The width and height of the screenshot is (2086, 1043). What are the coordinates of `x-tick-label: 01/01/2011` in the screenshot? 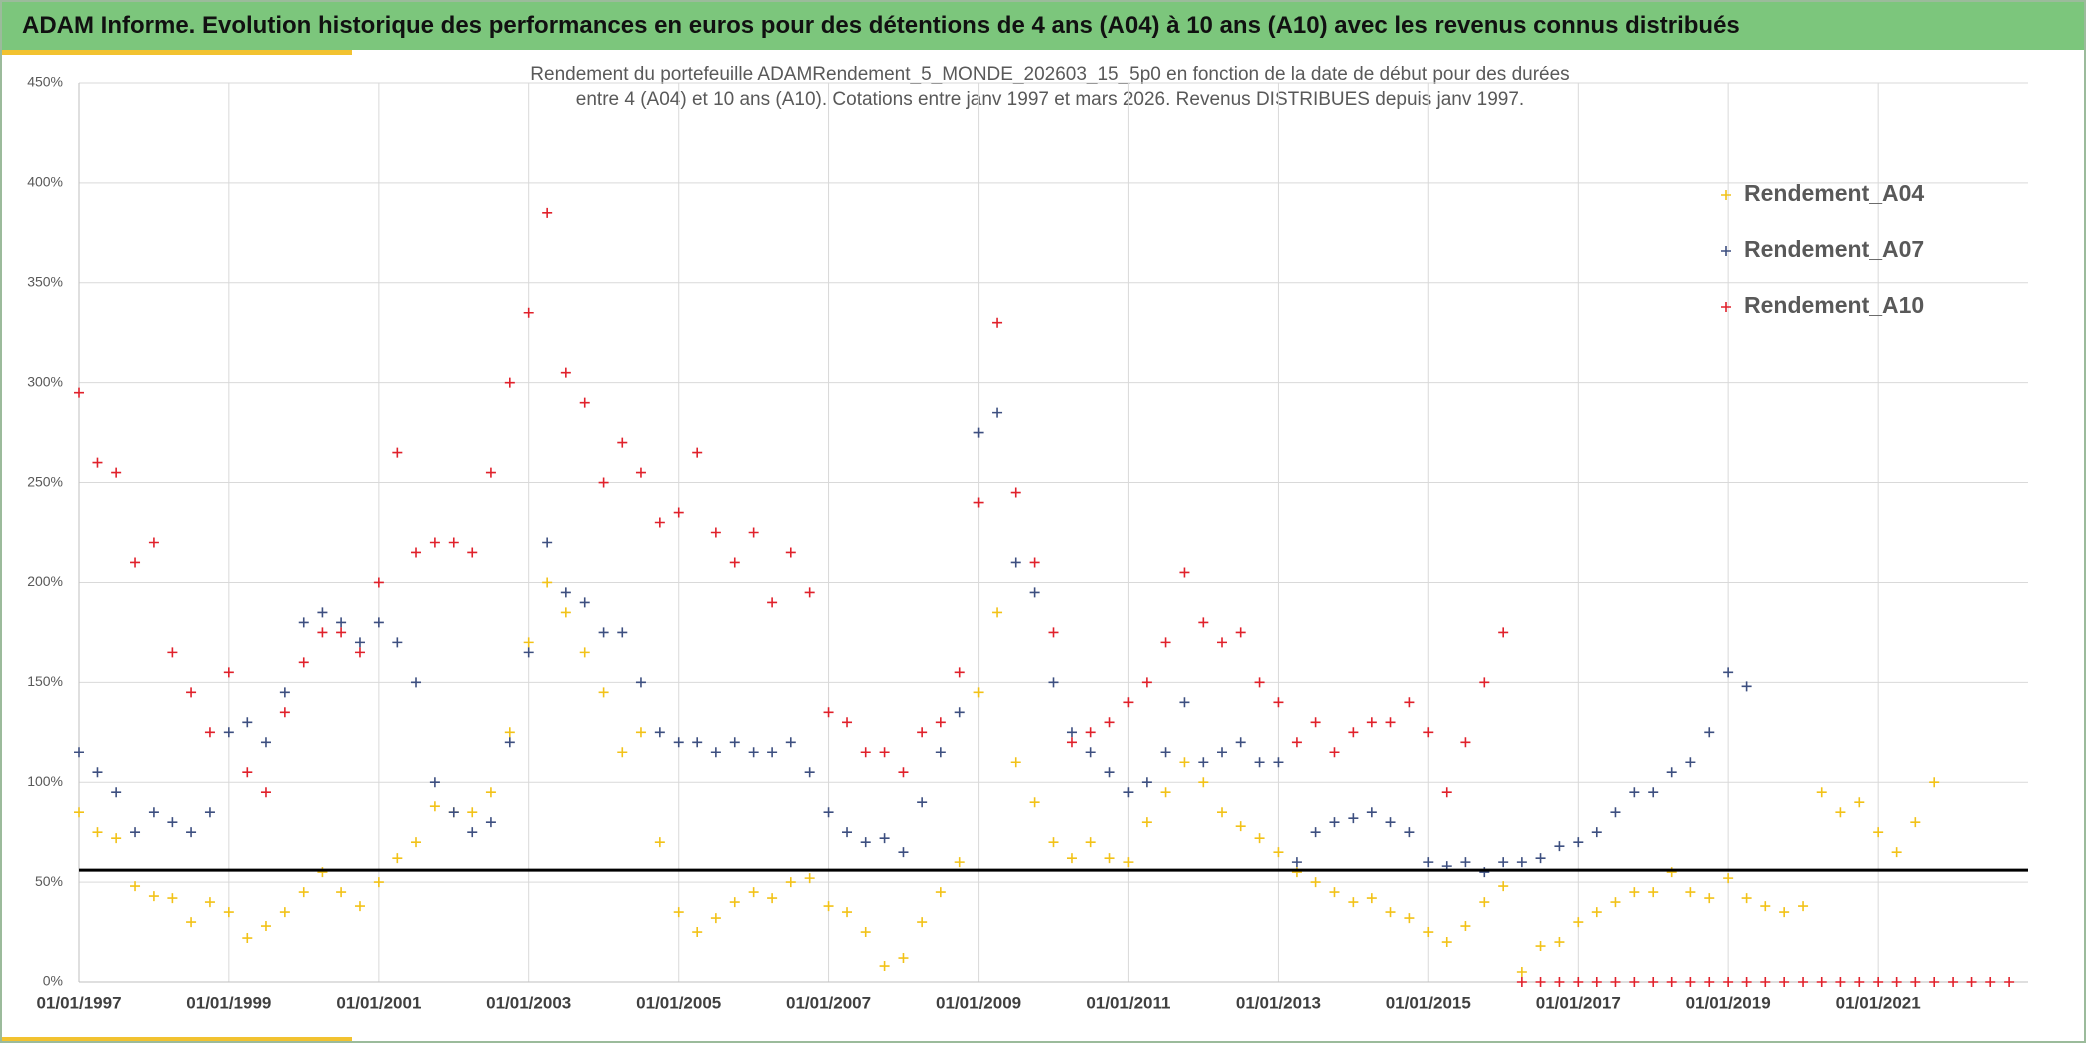 It's located at (1128, 1002).